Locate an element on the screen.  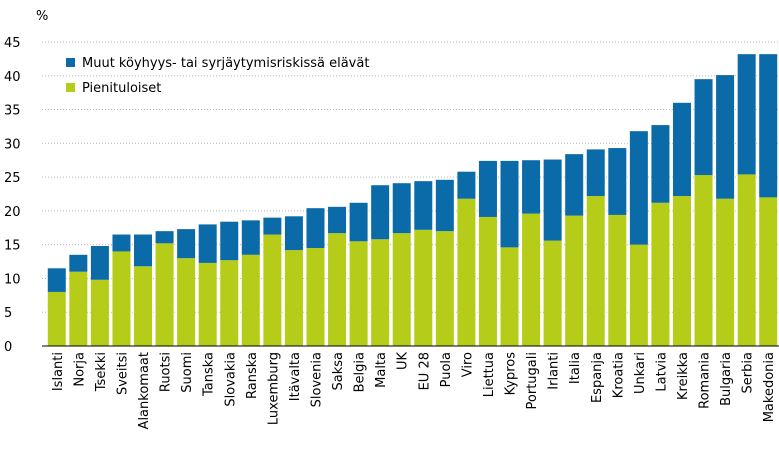
y-tick-label: 10 is located at coordinates (12, 279).